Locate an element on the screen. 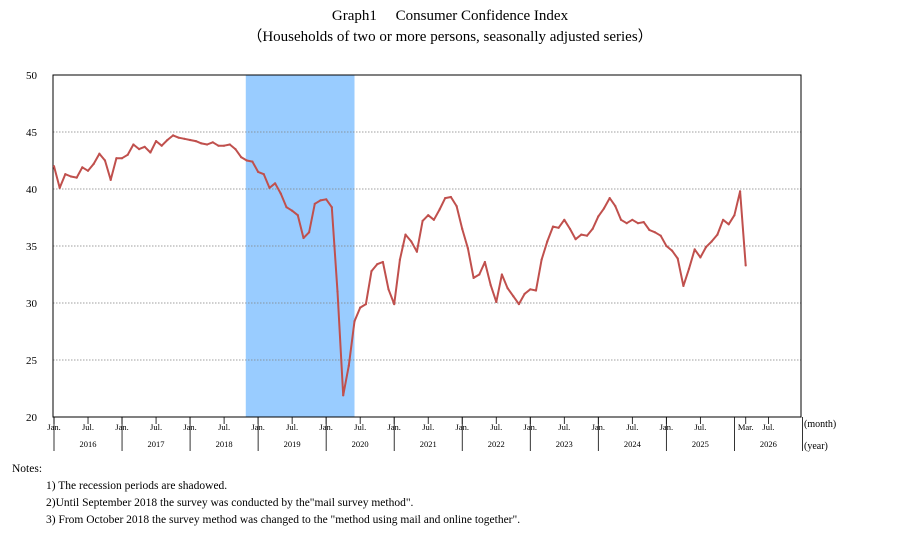 This screenshot has width=900, height=545. year-label: 2026 is located at coordinates (768, 444).